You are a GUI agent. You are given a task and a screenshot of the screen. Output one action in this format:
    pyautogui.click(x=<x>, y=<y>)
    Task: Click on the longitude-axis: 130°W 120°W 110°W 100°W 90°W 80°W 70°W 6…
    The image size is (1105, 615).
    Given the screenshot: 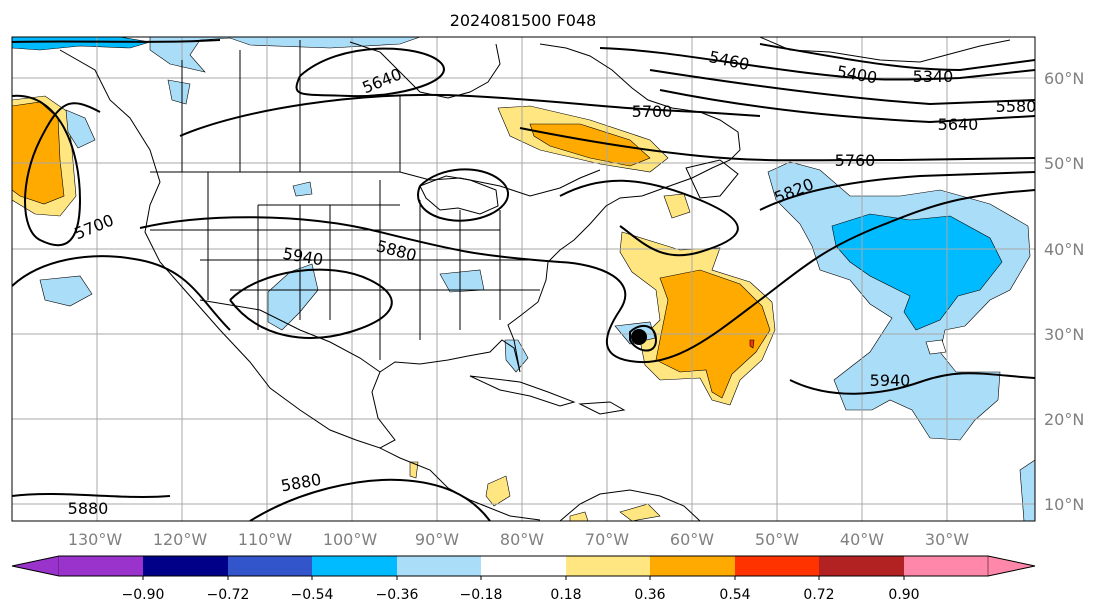 What is the action you would take?
    pyautogui.click(x=518, y=539)
    